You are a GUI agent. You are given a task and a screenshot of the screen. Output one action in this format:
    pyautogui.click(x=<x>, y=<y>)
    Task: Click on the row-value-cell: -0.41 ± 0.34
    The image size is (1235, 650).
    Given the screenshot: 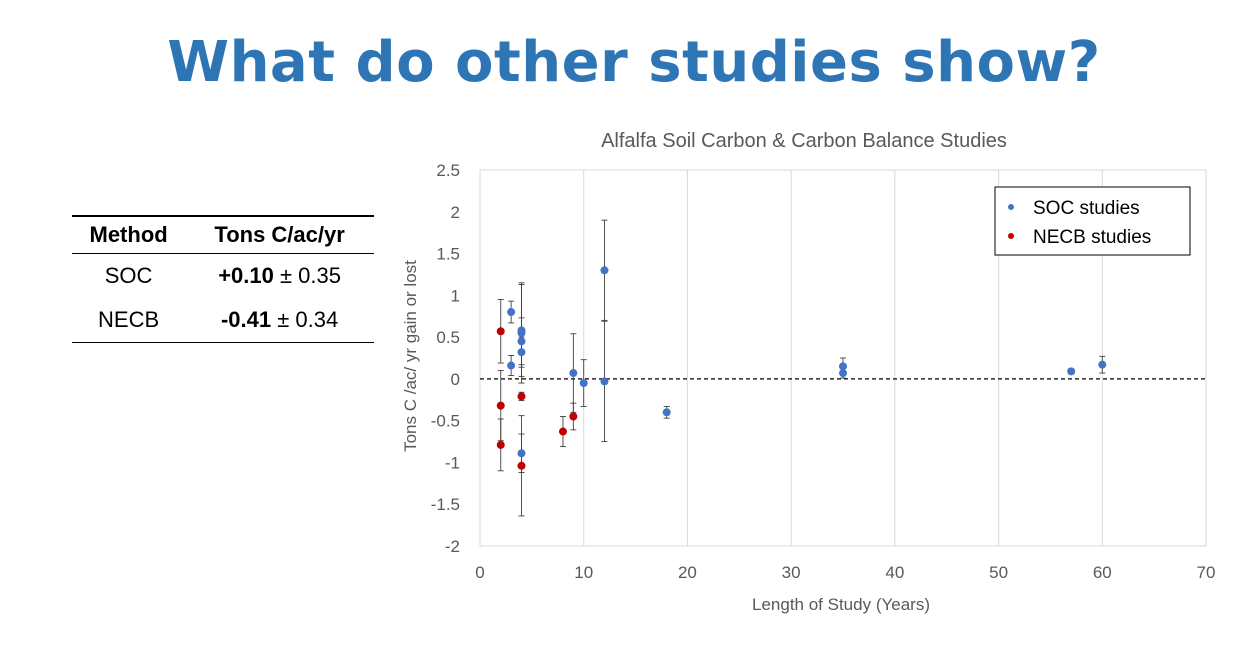 What is the action you would take?
    pyautogui.click(x=279, y=320)
    